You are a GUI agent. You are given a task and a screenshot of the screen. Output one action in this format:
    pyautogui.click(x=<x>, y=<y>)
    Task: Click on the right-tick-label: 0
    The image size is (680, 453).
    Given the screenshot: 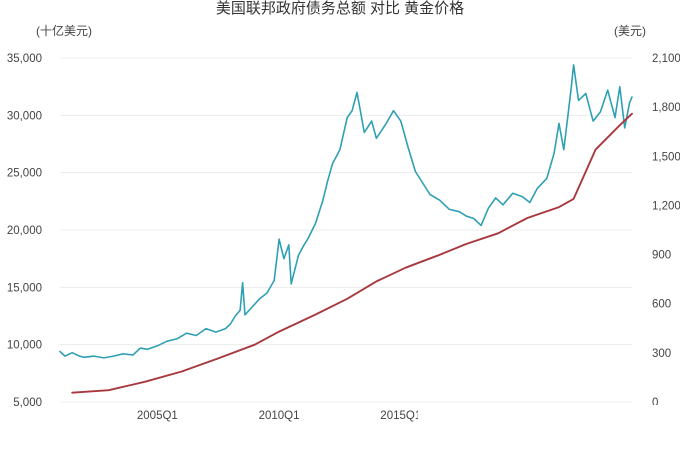 What is the action you would take?
    pyautogui.click(x=655, y=403)
    